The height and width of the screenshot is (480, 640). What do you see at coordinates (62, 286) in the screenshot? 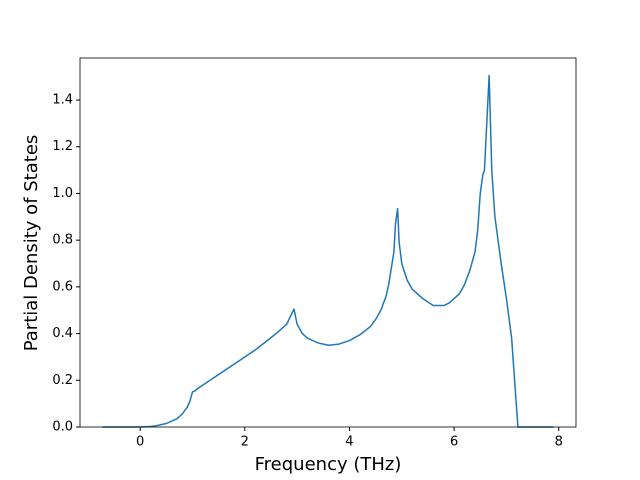
I see `y-tick-label: 0.6` at bounding box center [62, 286].